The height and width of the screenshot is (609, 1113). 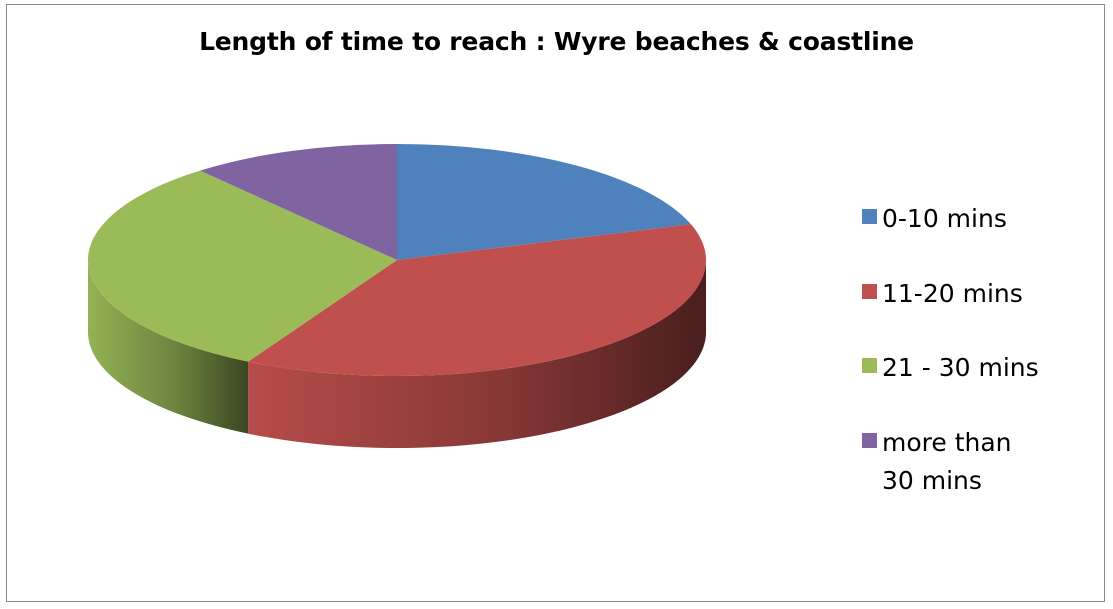 What do you see at coordinates (944, 218) in the screenshot?
I see `legend-label: 0-10 mins` at bounding box center [944, 218].